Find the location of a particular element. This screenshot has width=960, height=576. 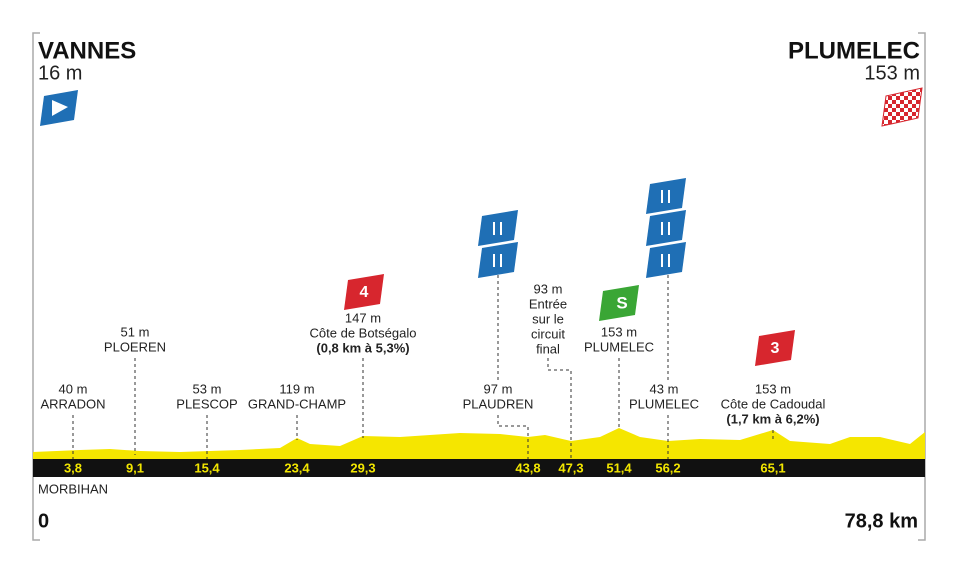

point-label: 97 m is located at coordinates (498, 388).